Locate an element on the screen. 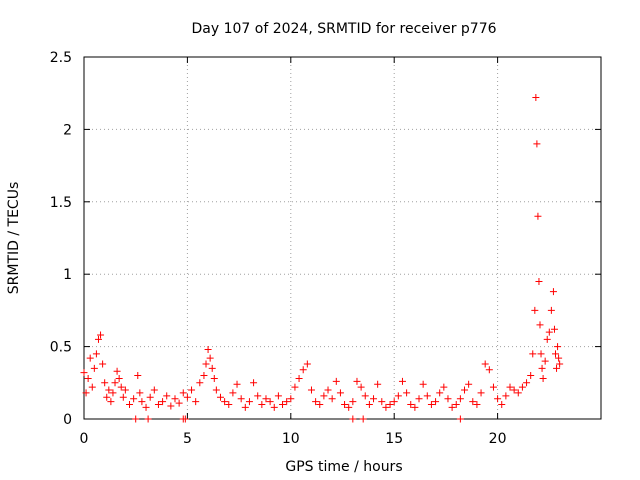  x-tick-label: 5 is located at coordinates (187, 439).